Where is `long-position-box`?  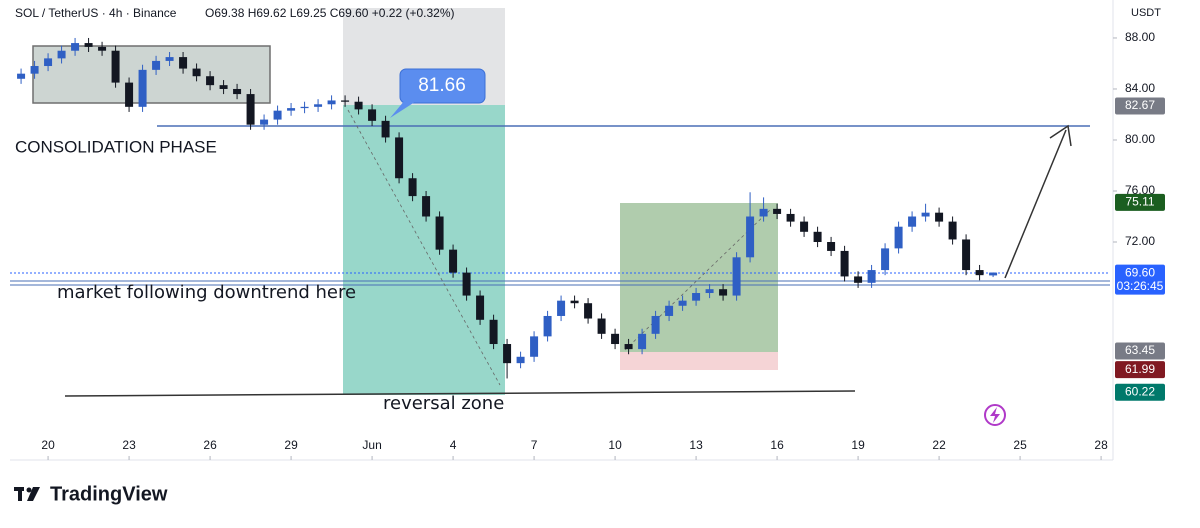 long-position-box is located at coordinates (424, 250).